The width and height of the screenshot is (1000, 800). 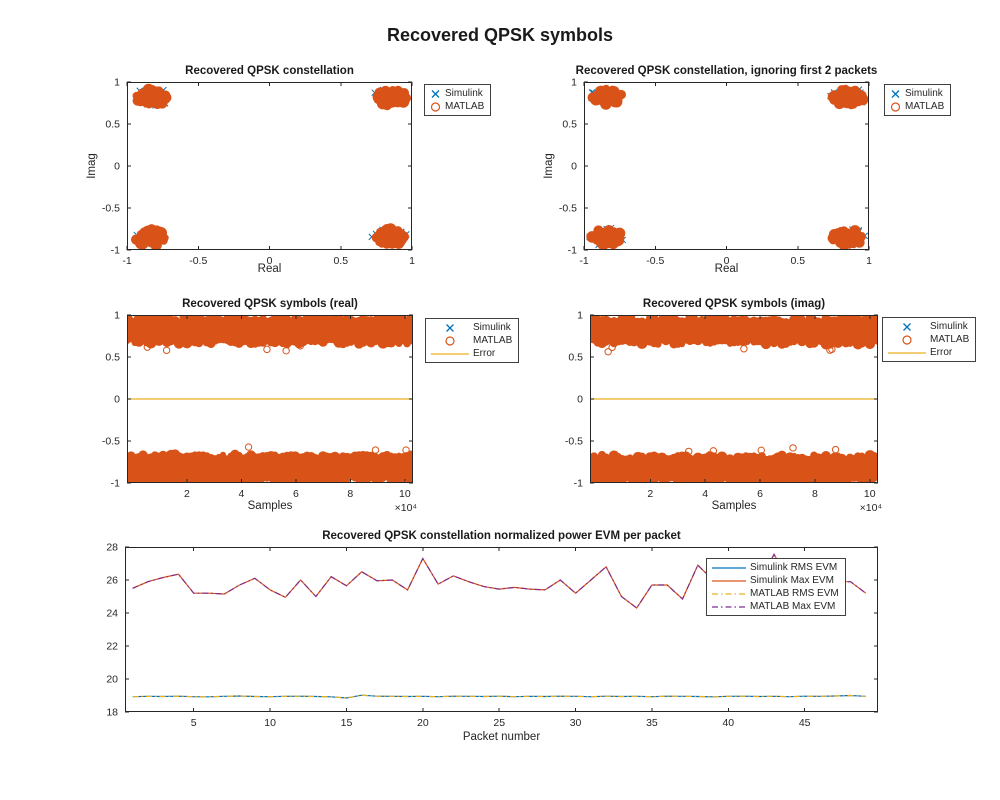 I want to click on legend-label: Simulink Max EVM, so click(x=792, y=580).